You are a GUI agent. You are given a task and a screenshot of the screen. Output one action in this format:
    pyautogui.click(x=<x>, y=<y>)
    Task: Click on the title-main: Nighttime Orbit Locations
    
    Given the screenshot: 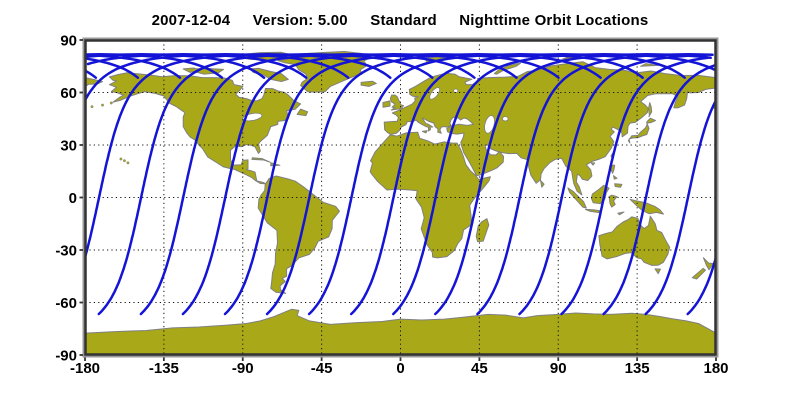 What is the action you would take?
    pyautogui.click(x=554, y=20)
    